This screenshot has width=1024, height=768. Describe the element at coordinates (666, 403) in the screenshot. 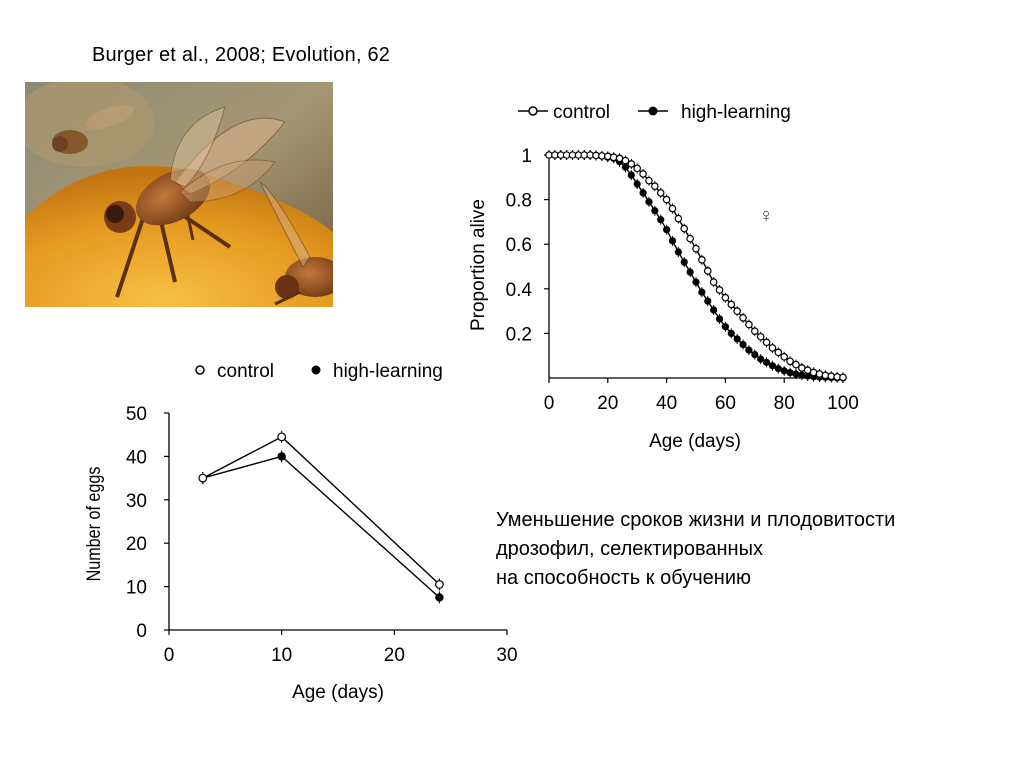

I see `x-tick-label: 40` at that location.